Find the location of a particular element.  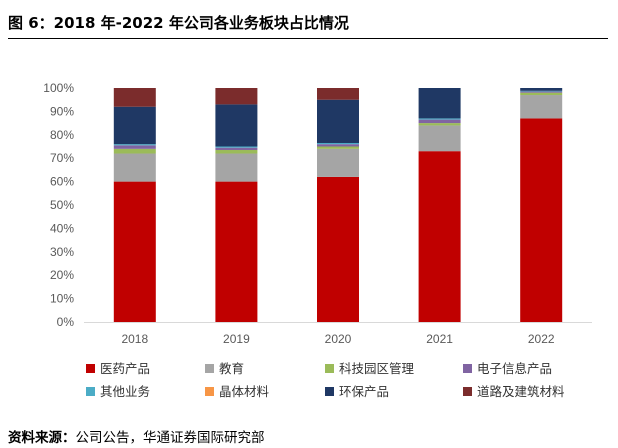

figure-title: 图 6：2018 年-2022 年公司各业务板块占比情况 is located at coordinates (178, 23).